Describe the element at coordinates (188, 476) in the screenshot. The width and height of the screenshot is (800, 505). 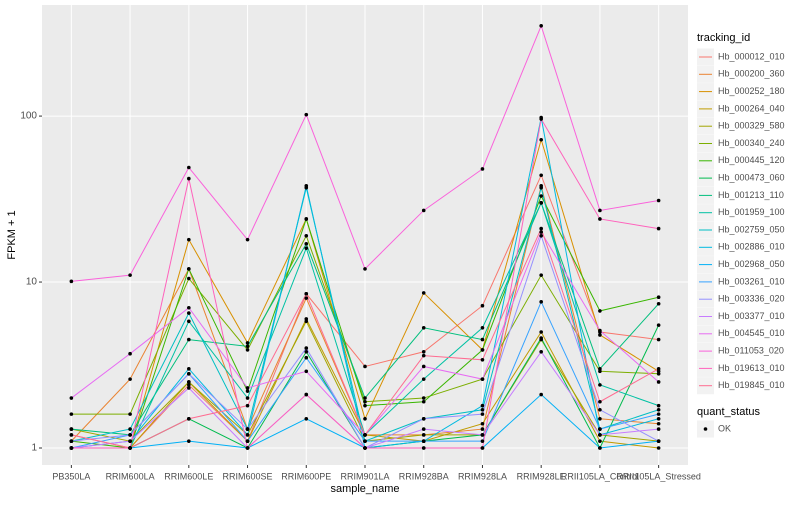
I see `x-tick-label: RRIM600LE` at that location.